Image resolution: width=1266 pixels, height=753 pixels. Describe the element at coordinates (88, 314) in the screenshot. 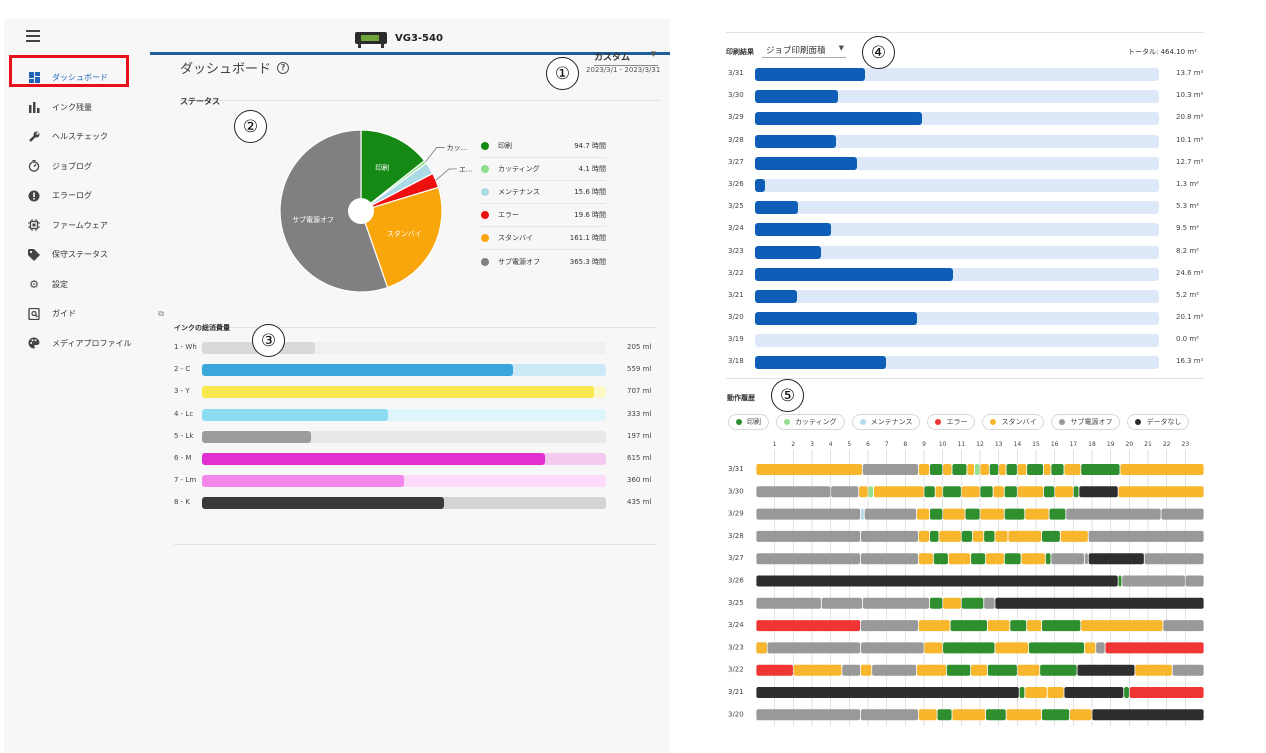

I see `sidebar-item-guide: ガイド ⧉` at that location.